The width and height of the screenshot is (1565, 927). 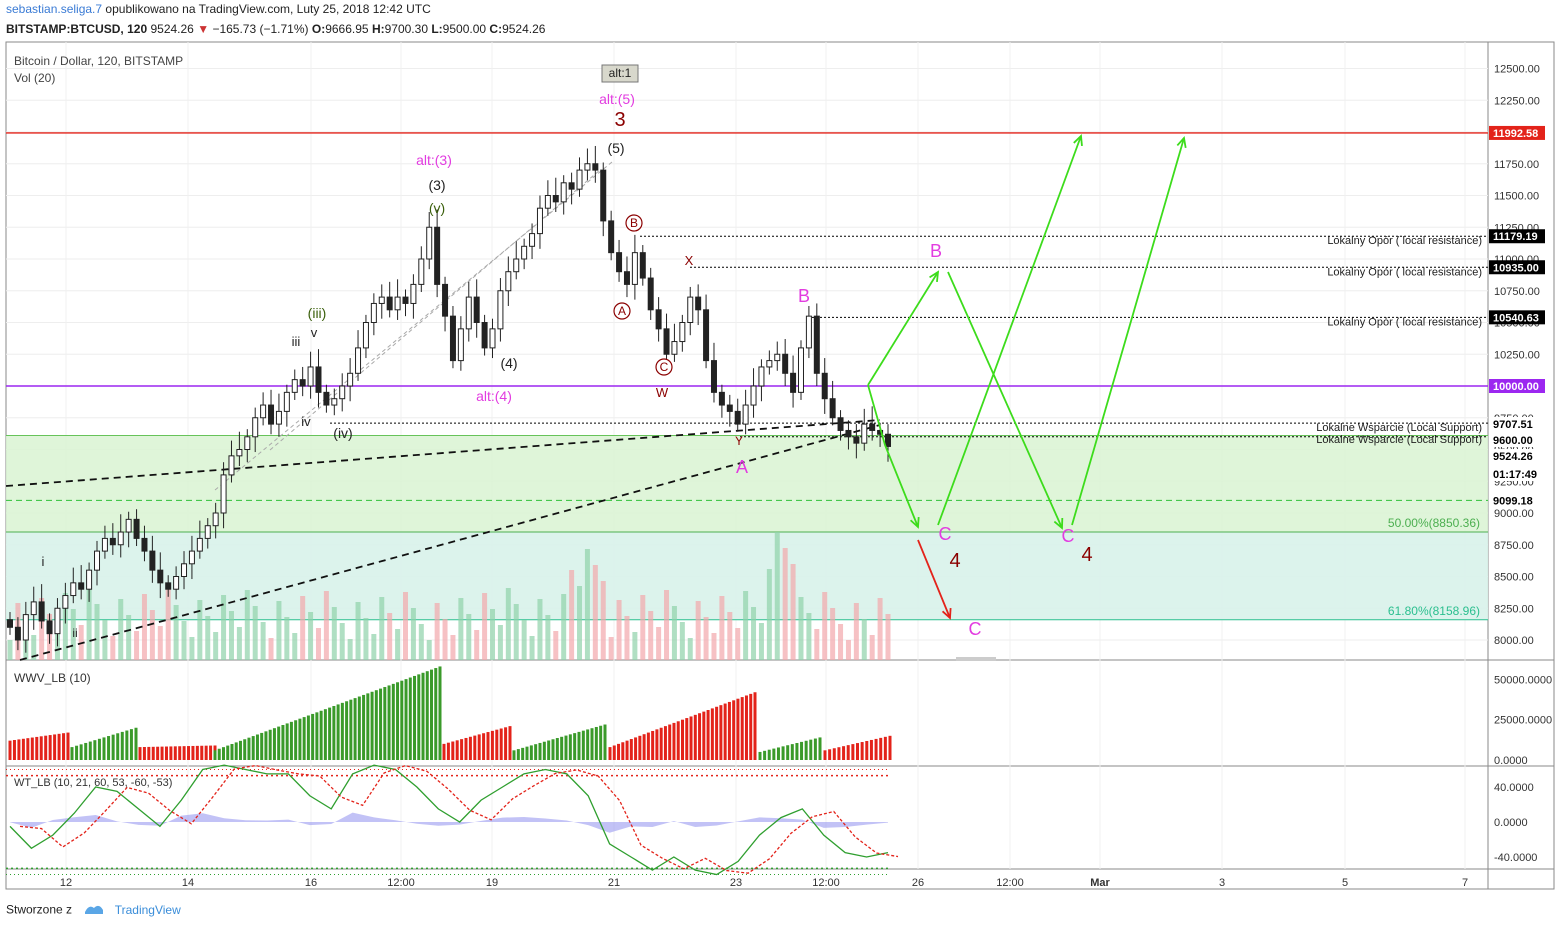 What do you see at coordinates (1434, 611) in the screenshot?
I see `fib-label: 61.80%(8158.96)` at bounding box center [1434, 611].